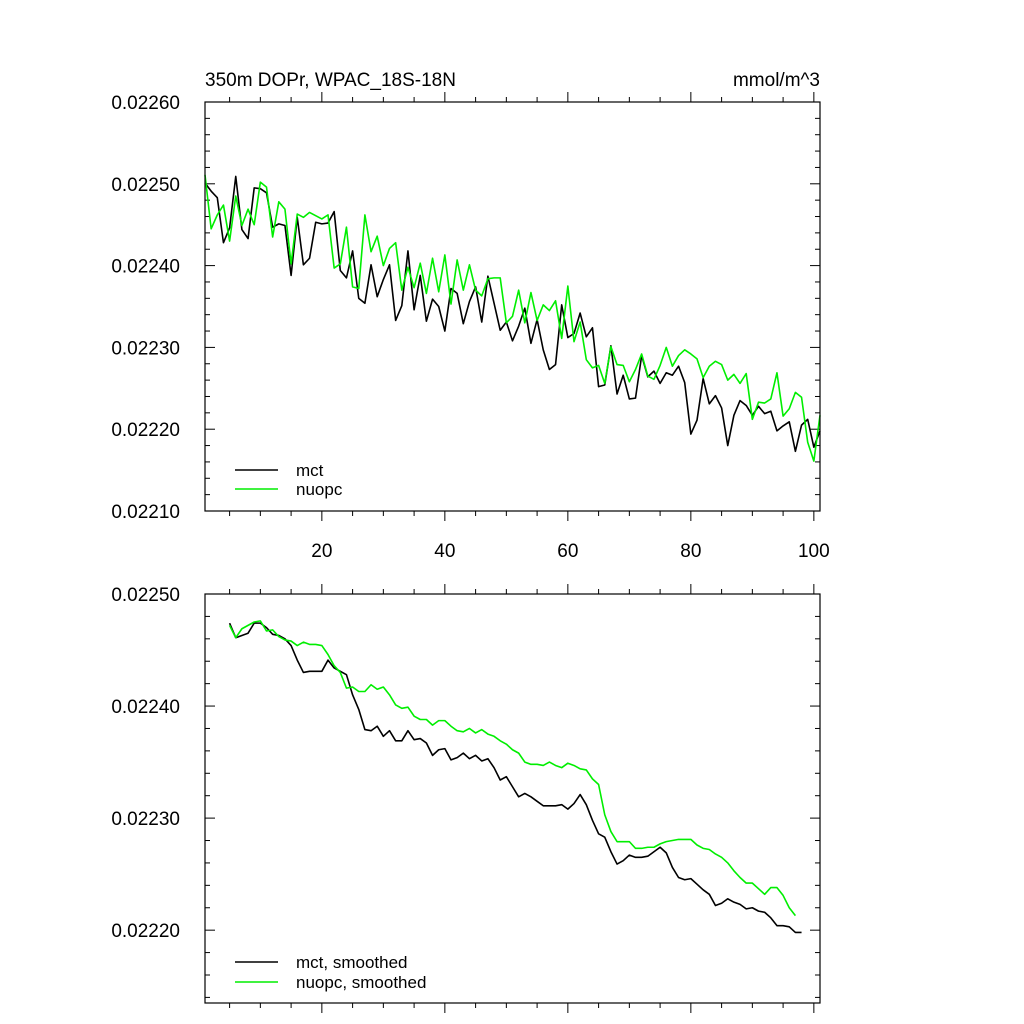 The width and height of the screenshot is (1024, 1024). Describe the element at coordinates (361, 982) in the screenshot. I see `legend-nuopc-smoothed-label: nuopc, smoothed` at that location.